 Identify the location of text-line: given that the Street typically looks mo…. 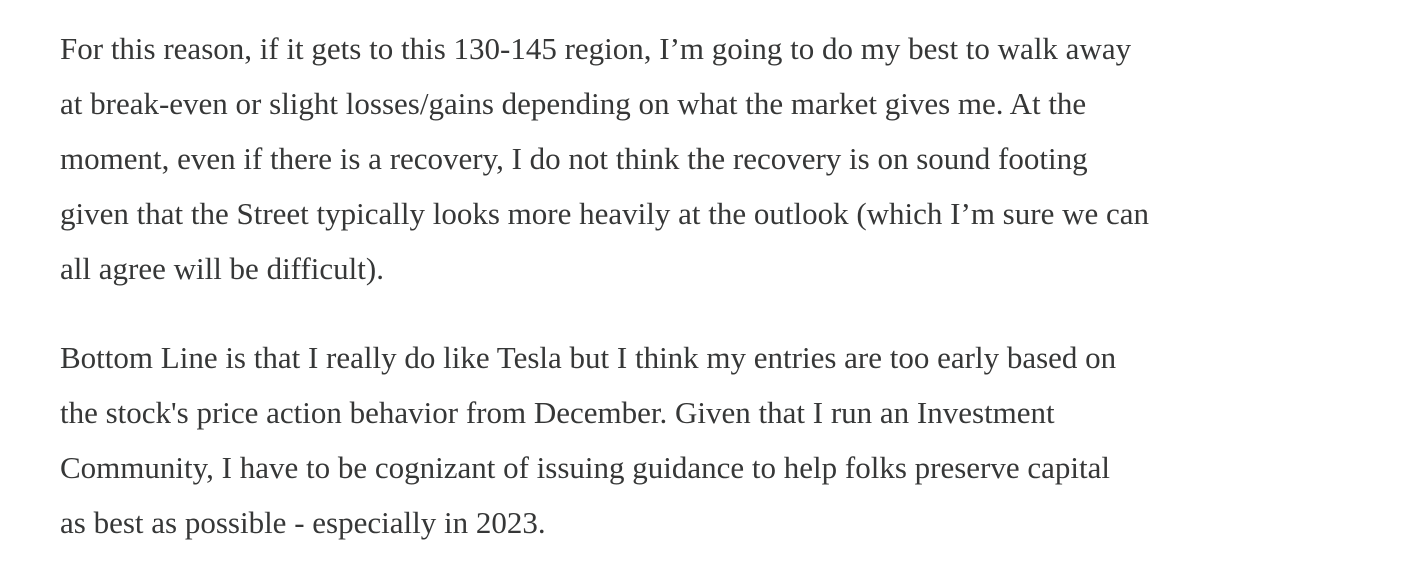
(604, 213).